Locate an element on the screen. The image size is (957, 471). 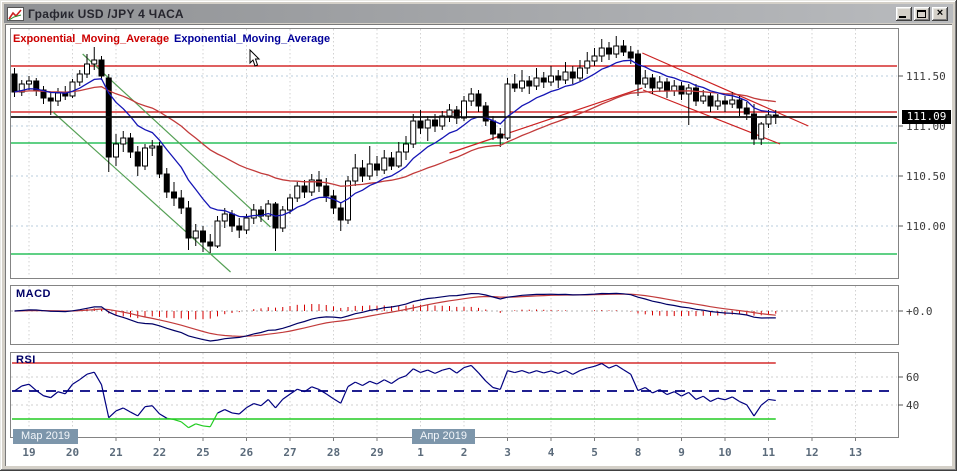
ema-red-legend: Exponential_Moving_Average is located at coordinates (91, 39).